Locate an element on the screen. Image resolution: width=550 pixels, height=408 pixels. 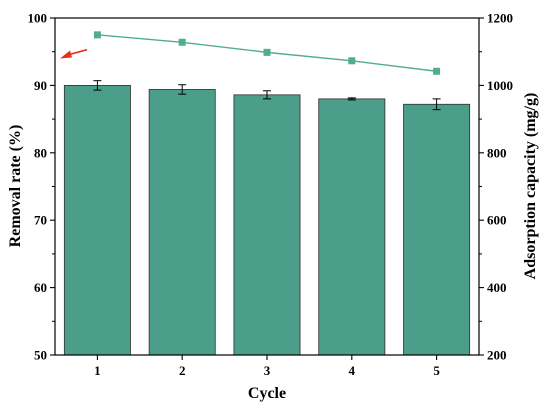
x-axis-title: Cycle is located at coordinates (267, 393).